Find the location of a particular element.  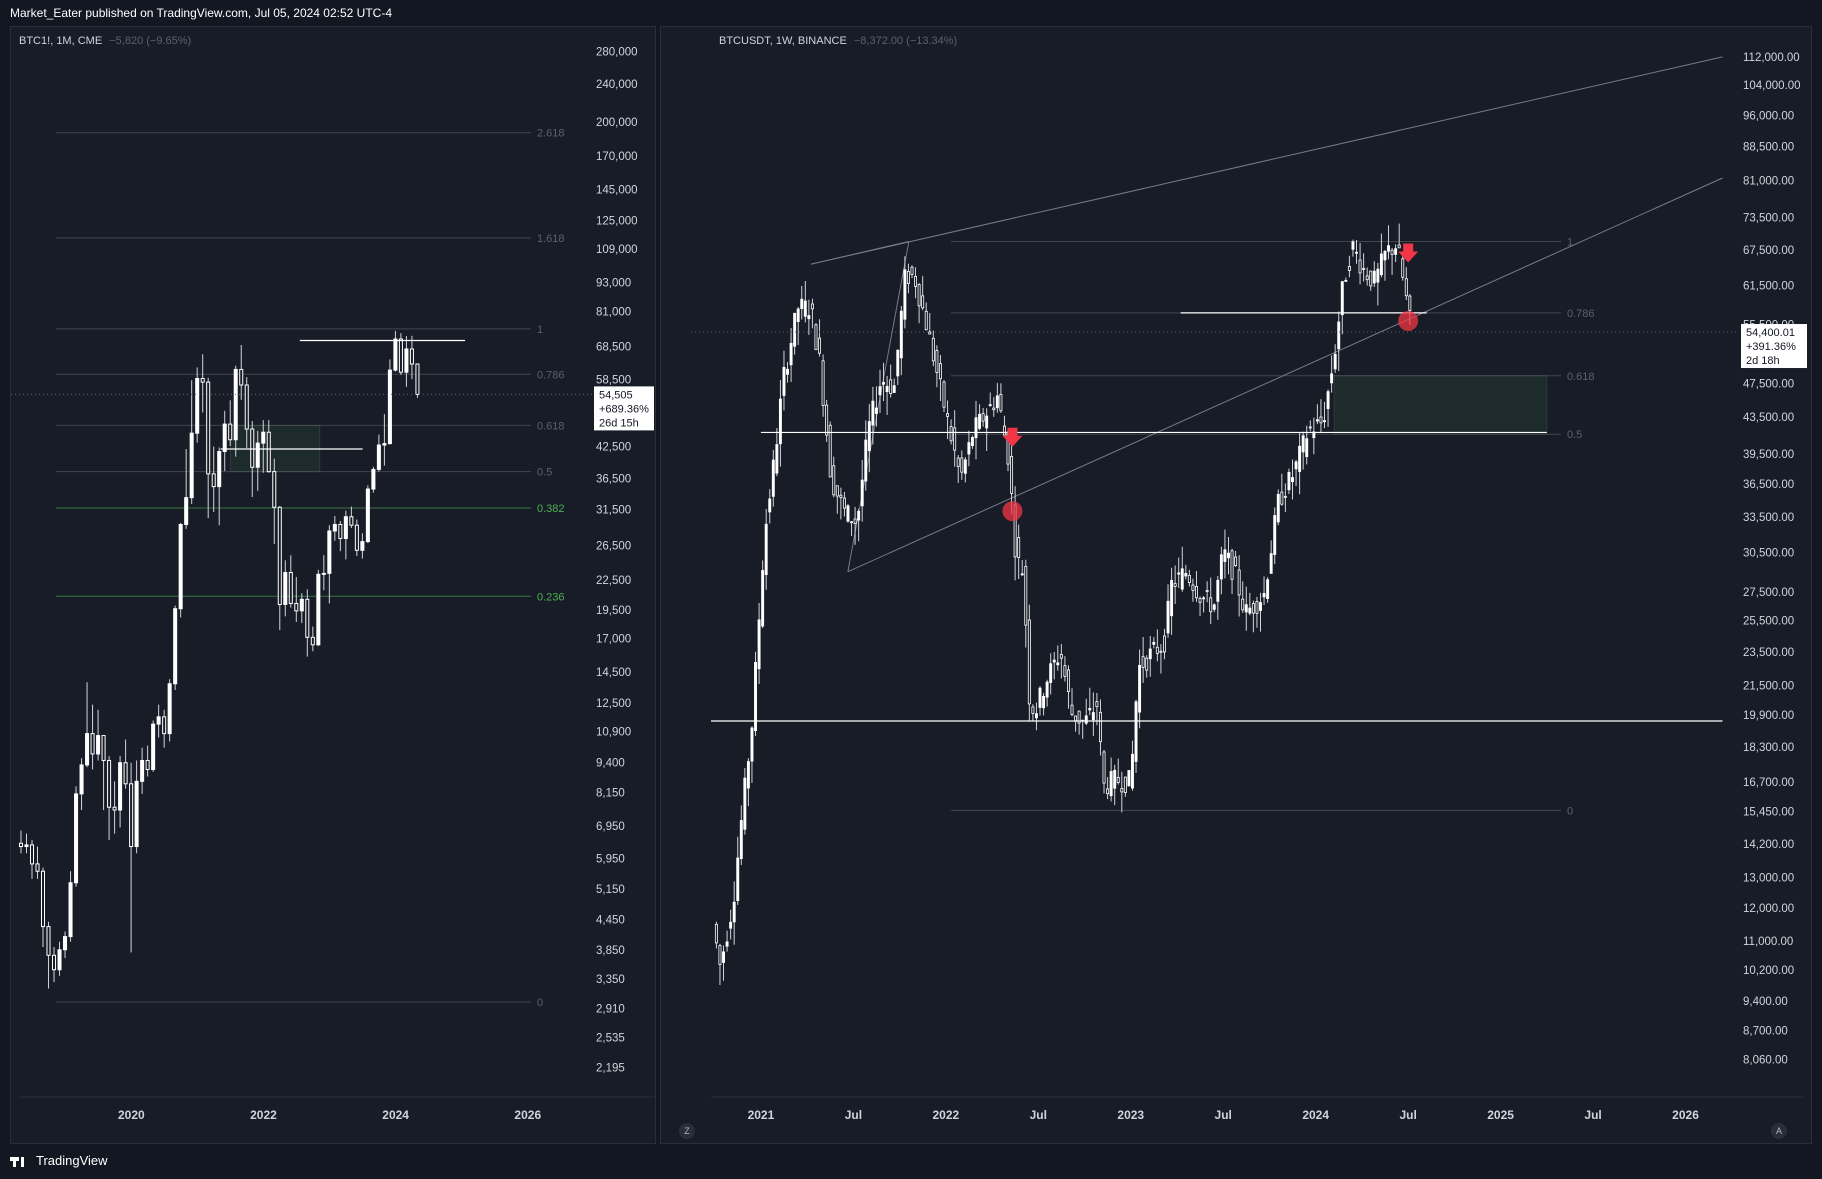

price-axis-tick: 2,535 is located at coordinates (610, 1038).